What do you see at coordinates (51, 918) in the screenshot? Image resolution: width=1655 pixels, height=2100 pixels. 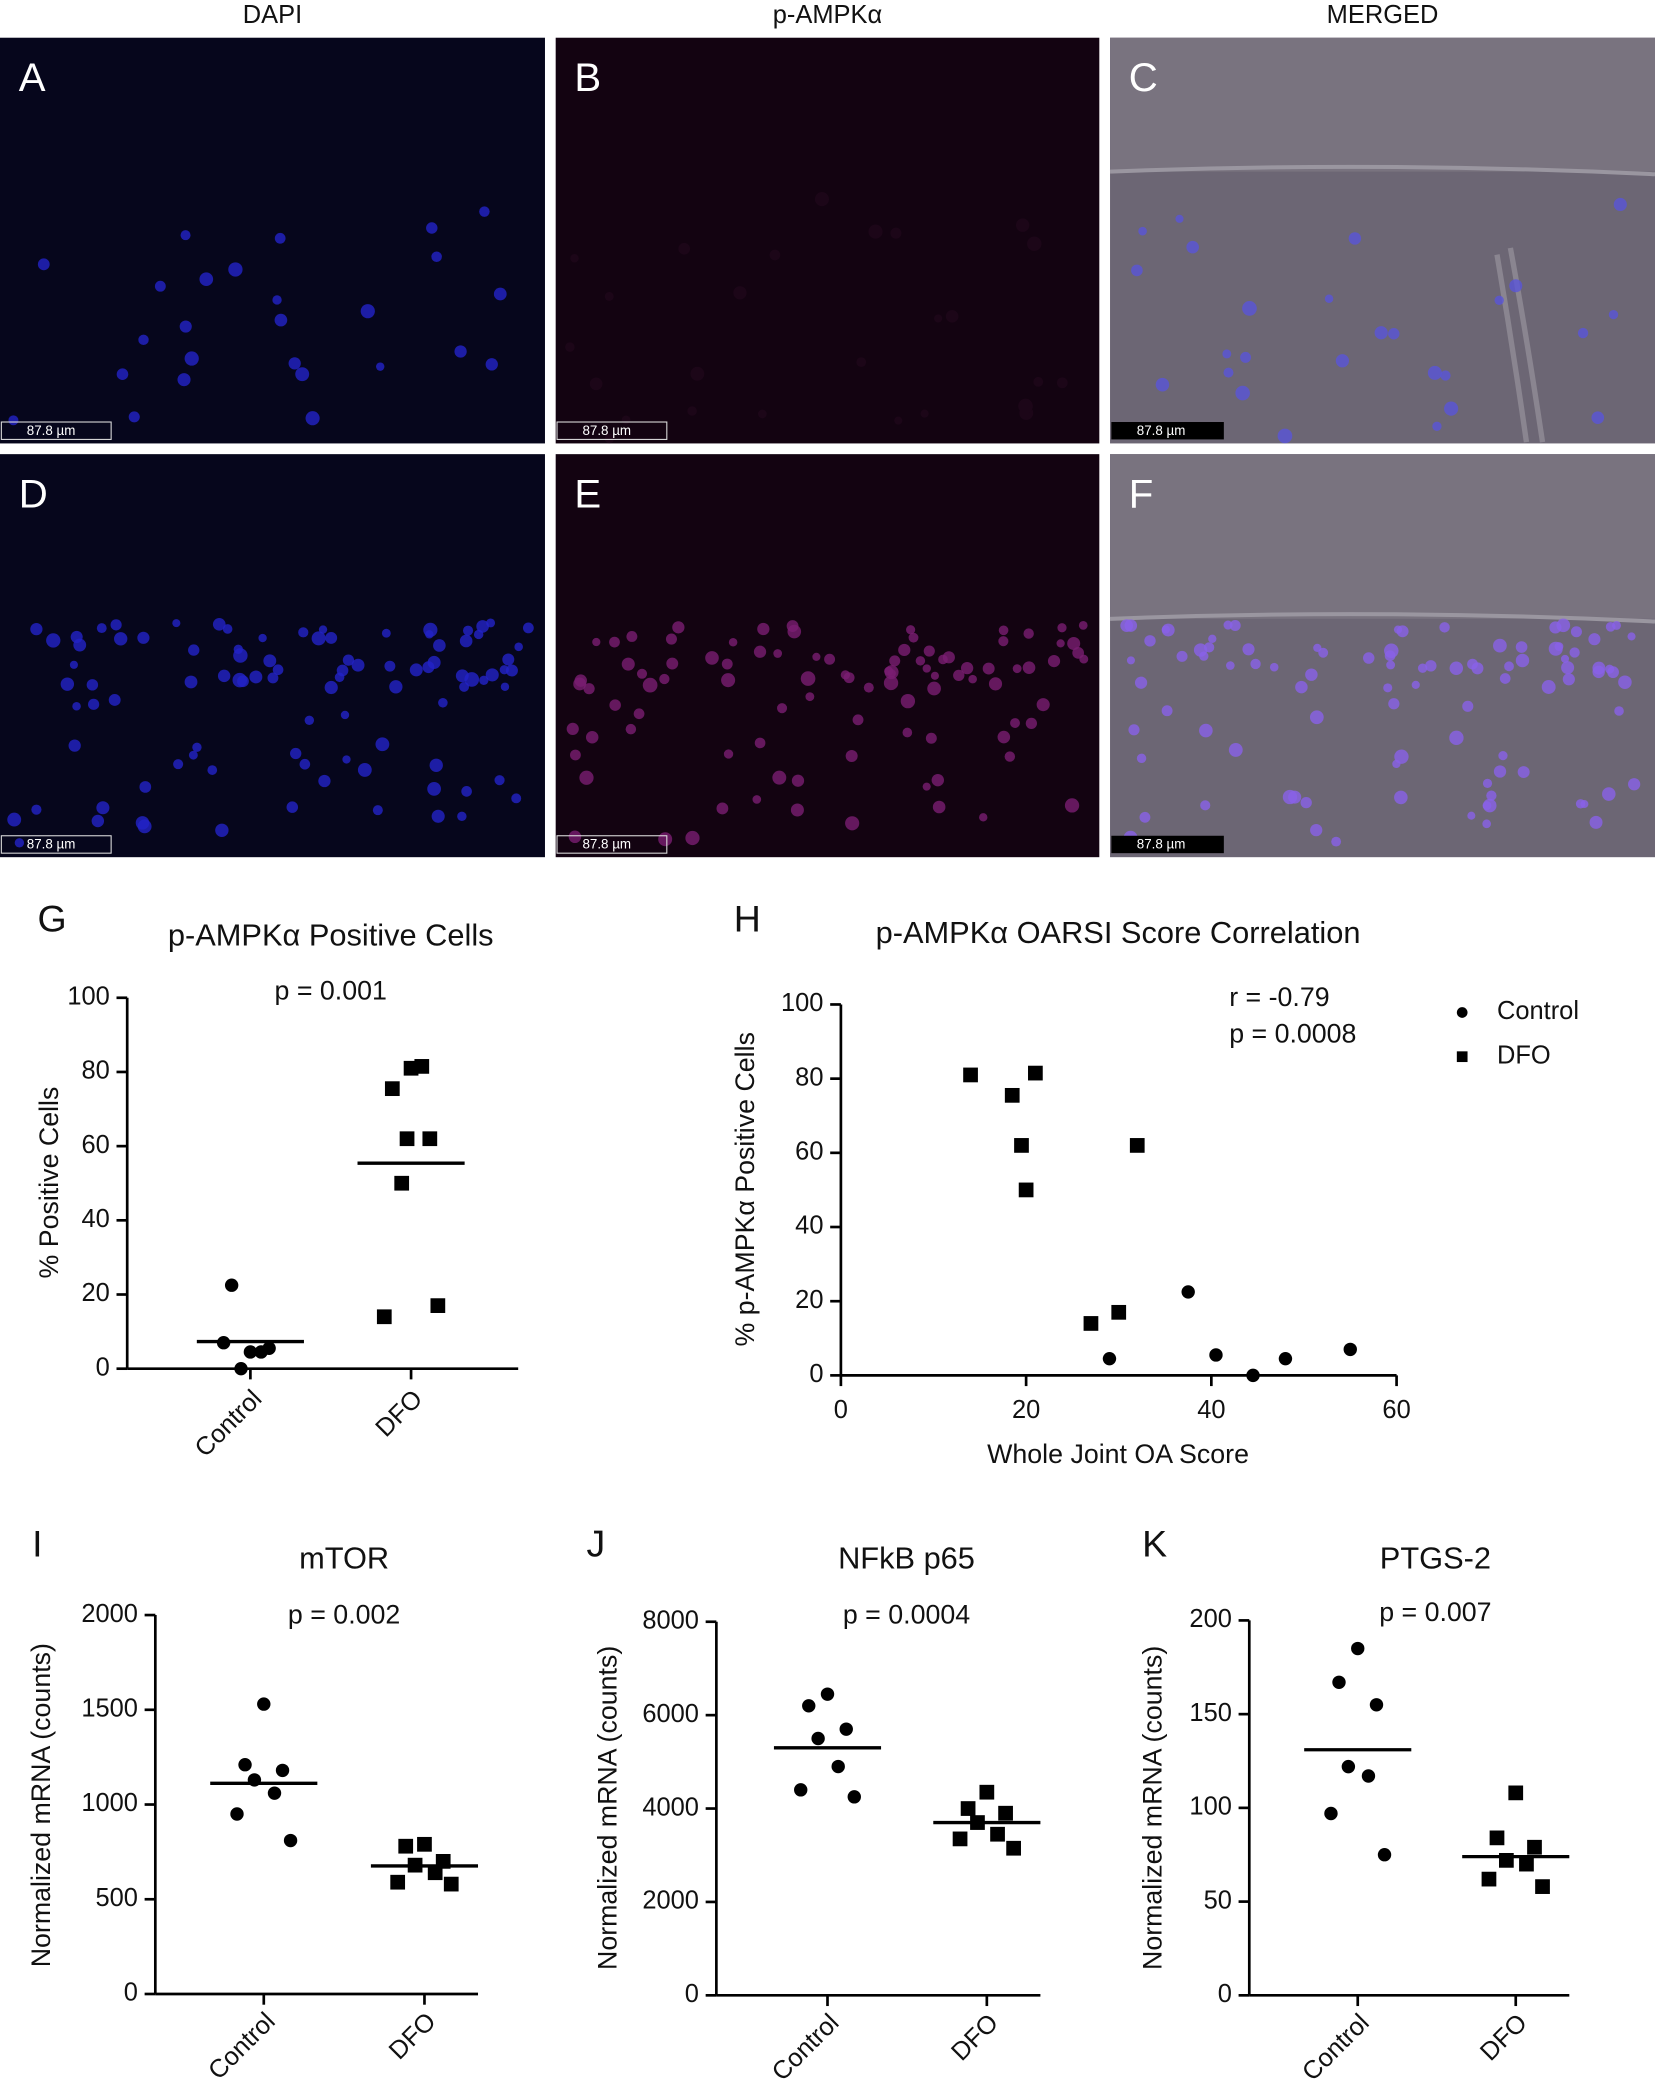 I see `panel-letter: G` at bounding box center [51, 918].